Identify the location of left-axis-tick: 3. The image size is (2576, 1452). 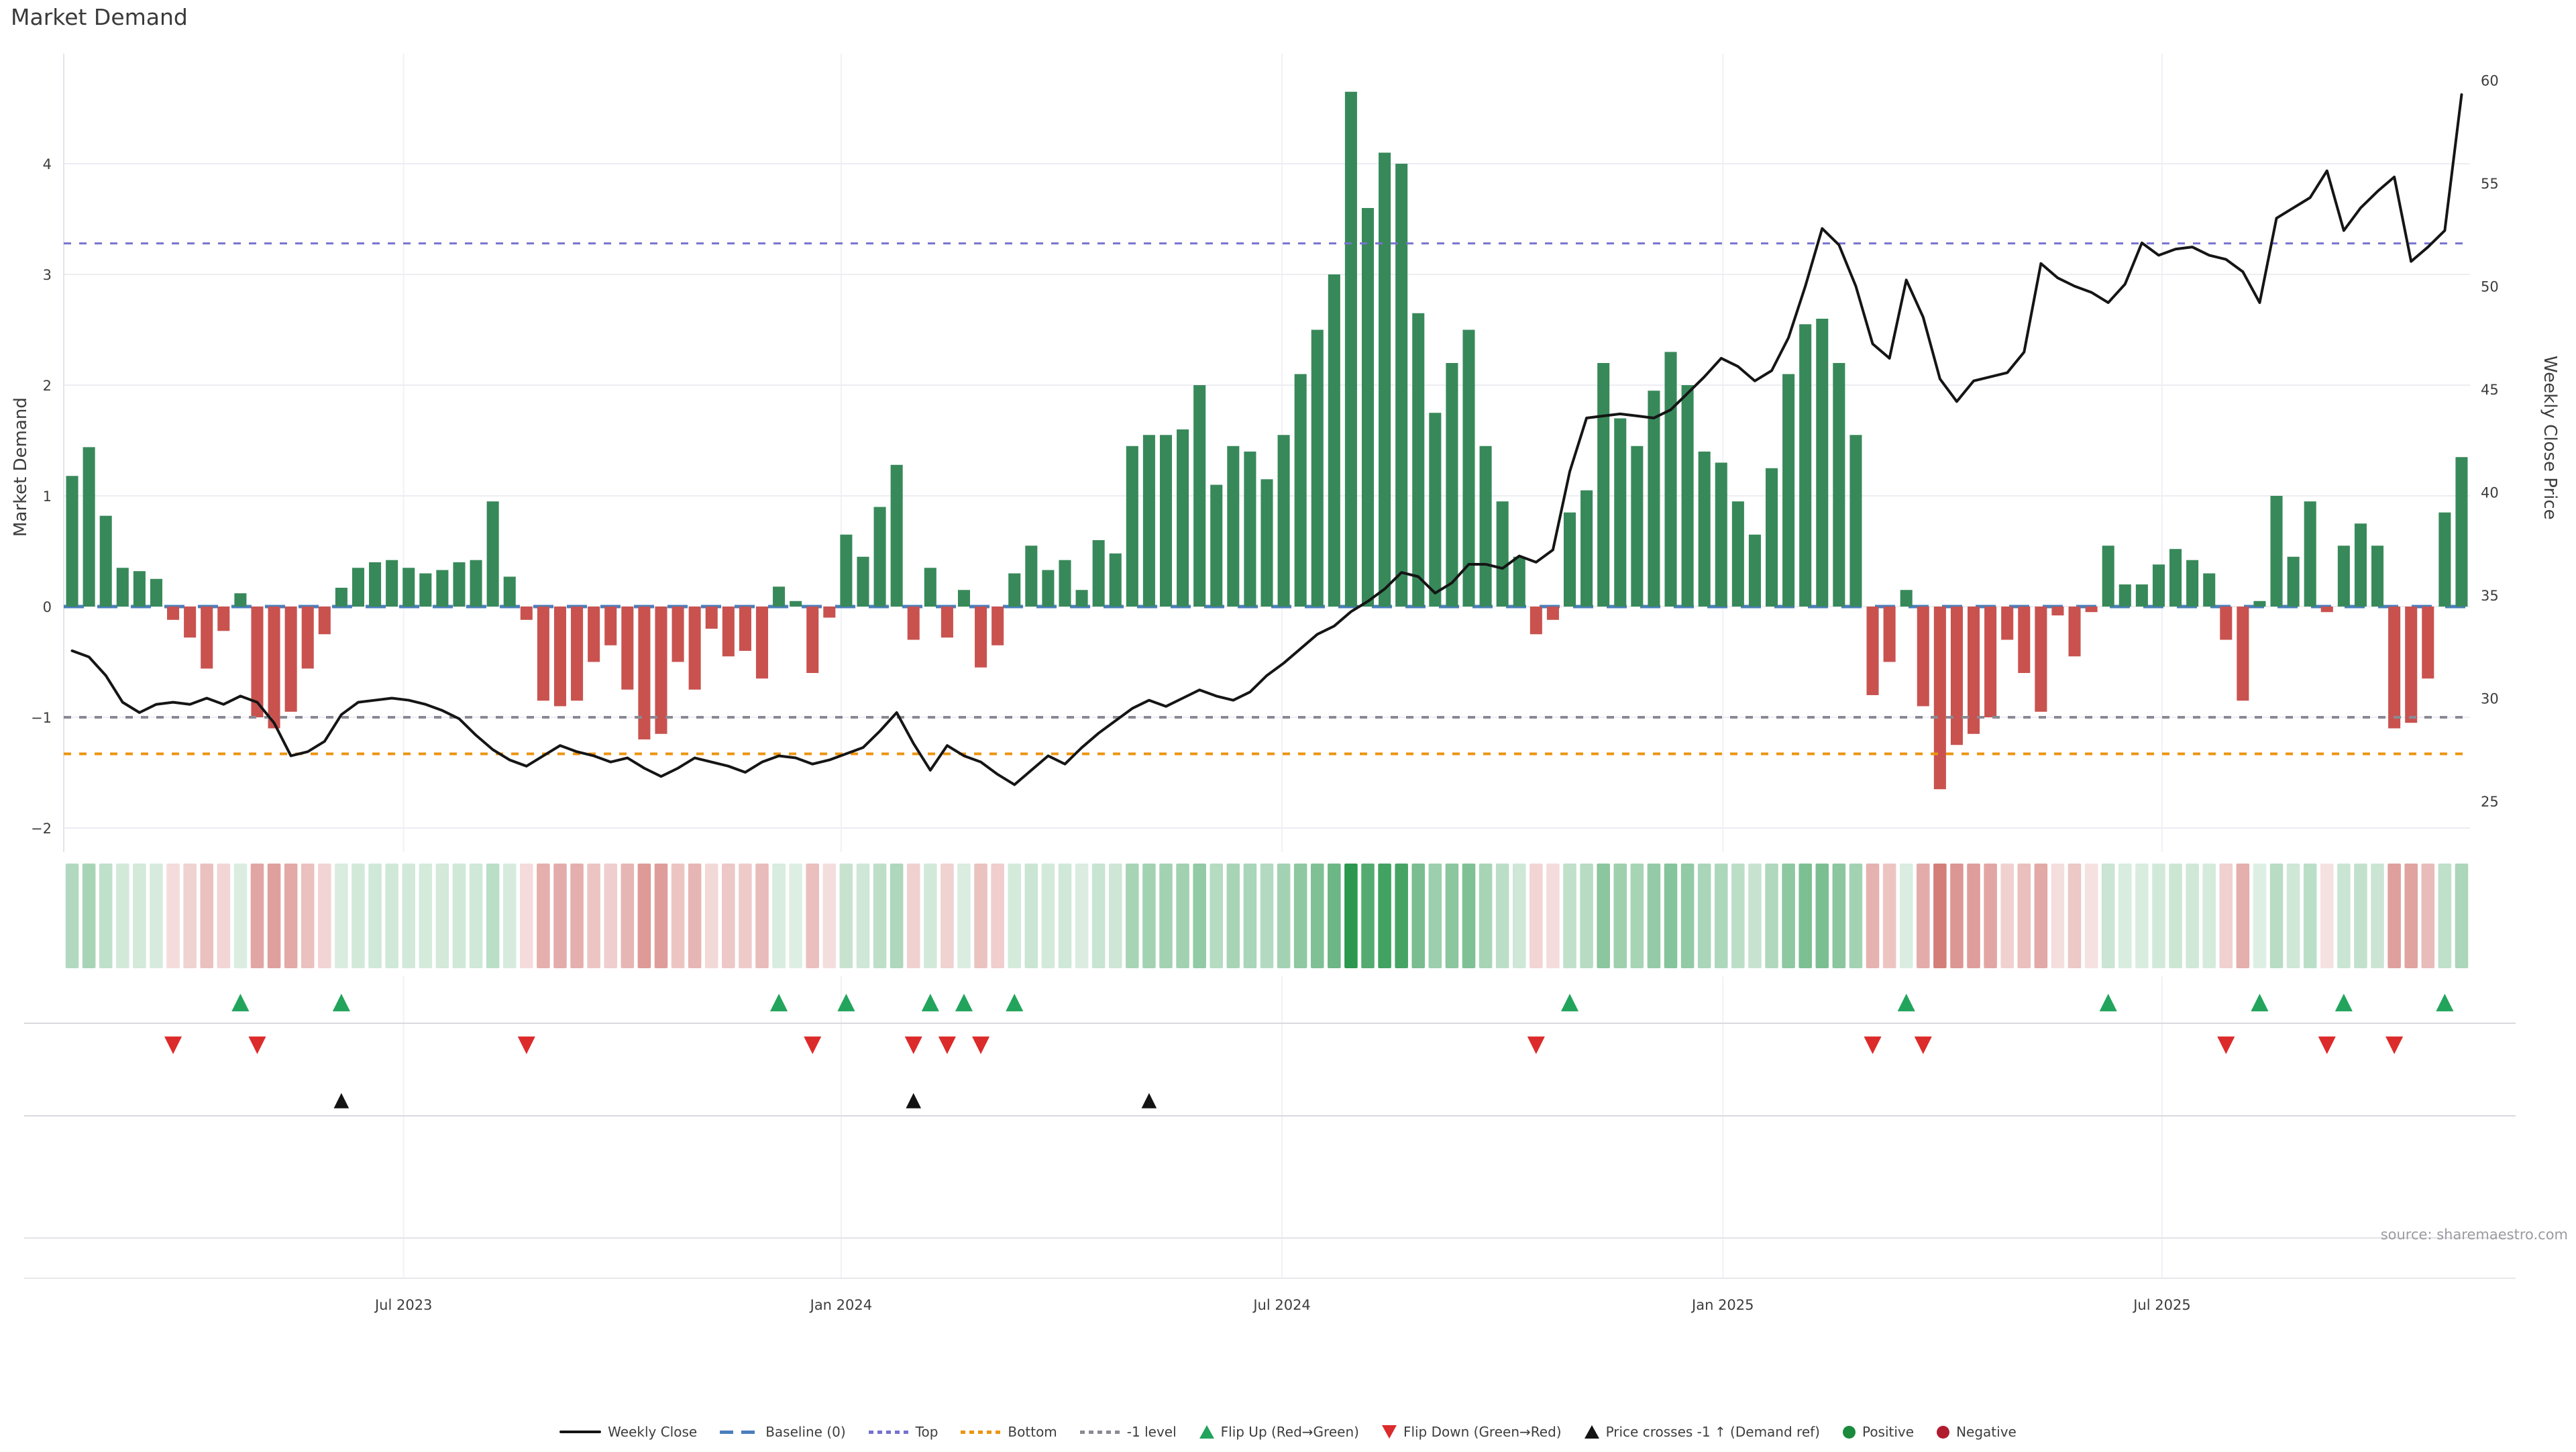
(47, 275).